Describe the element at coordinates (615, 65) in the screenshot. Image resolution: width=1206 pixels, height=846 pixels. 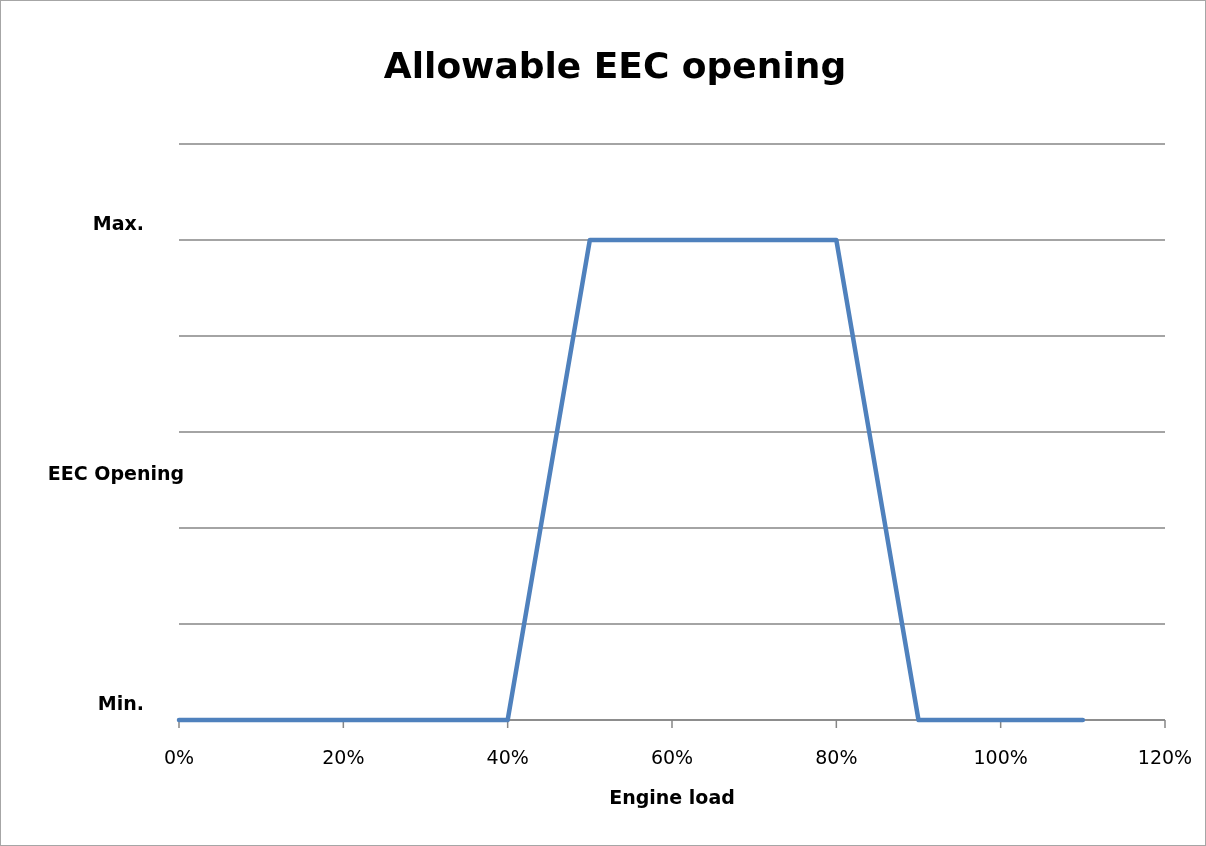
I see `chart-title: Allowable EEC opening` at that location.